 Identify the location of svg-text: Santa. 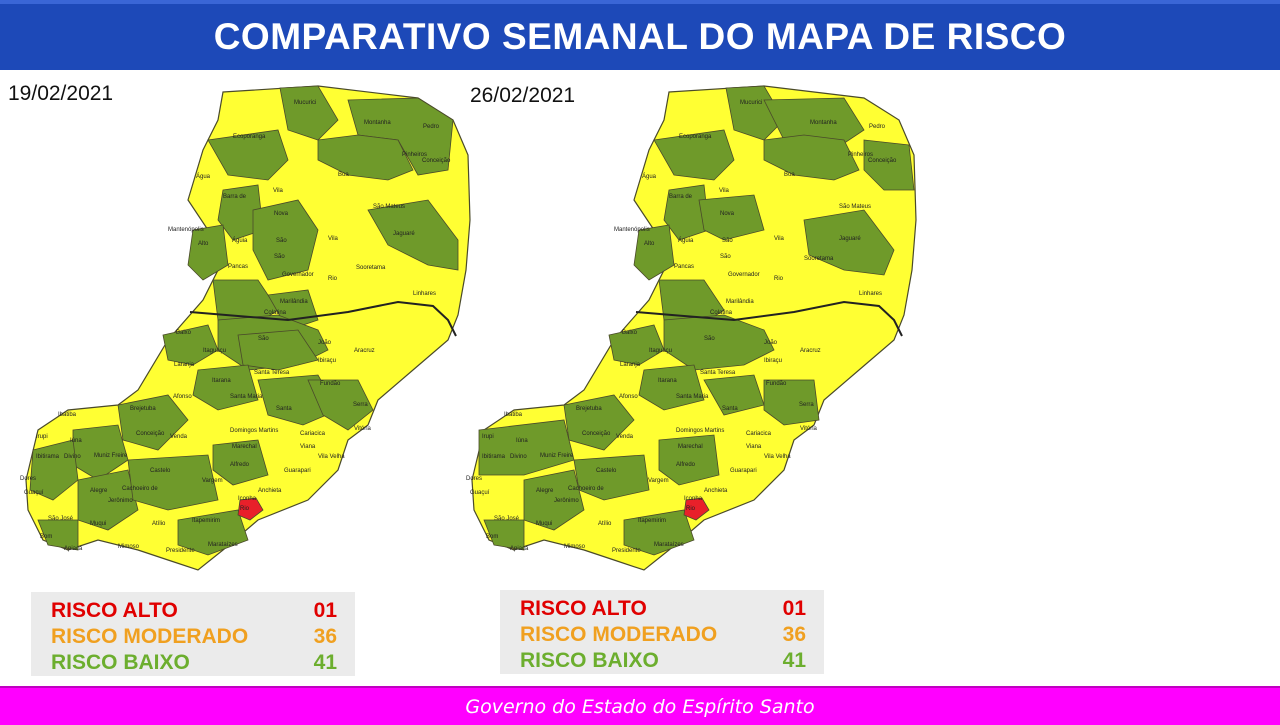
(284, 409).